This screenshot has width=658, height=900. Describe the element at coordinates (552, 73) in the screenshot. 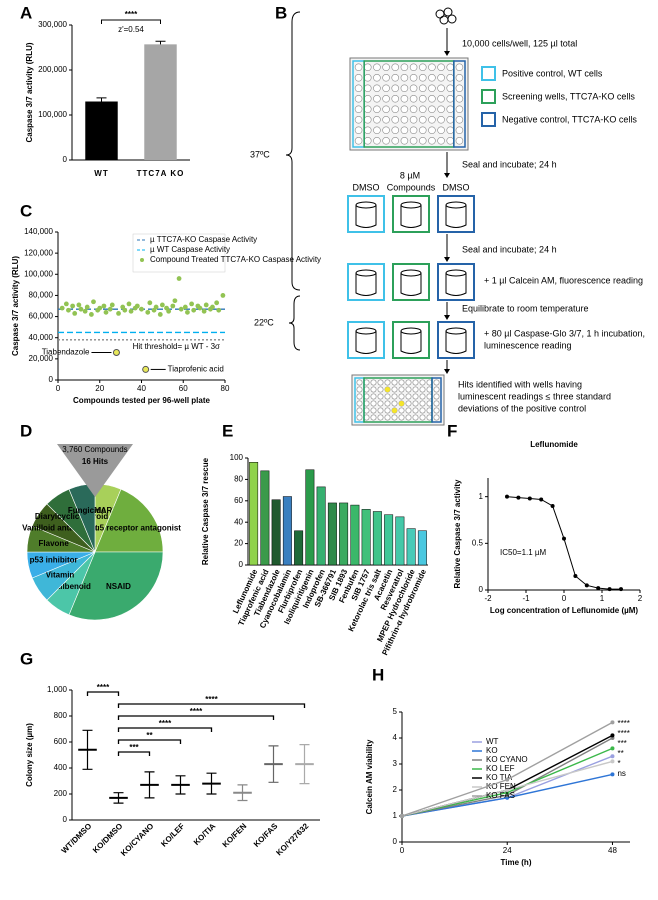

I see `legend-text: Positive control, WT cells` at that location.